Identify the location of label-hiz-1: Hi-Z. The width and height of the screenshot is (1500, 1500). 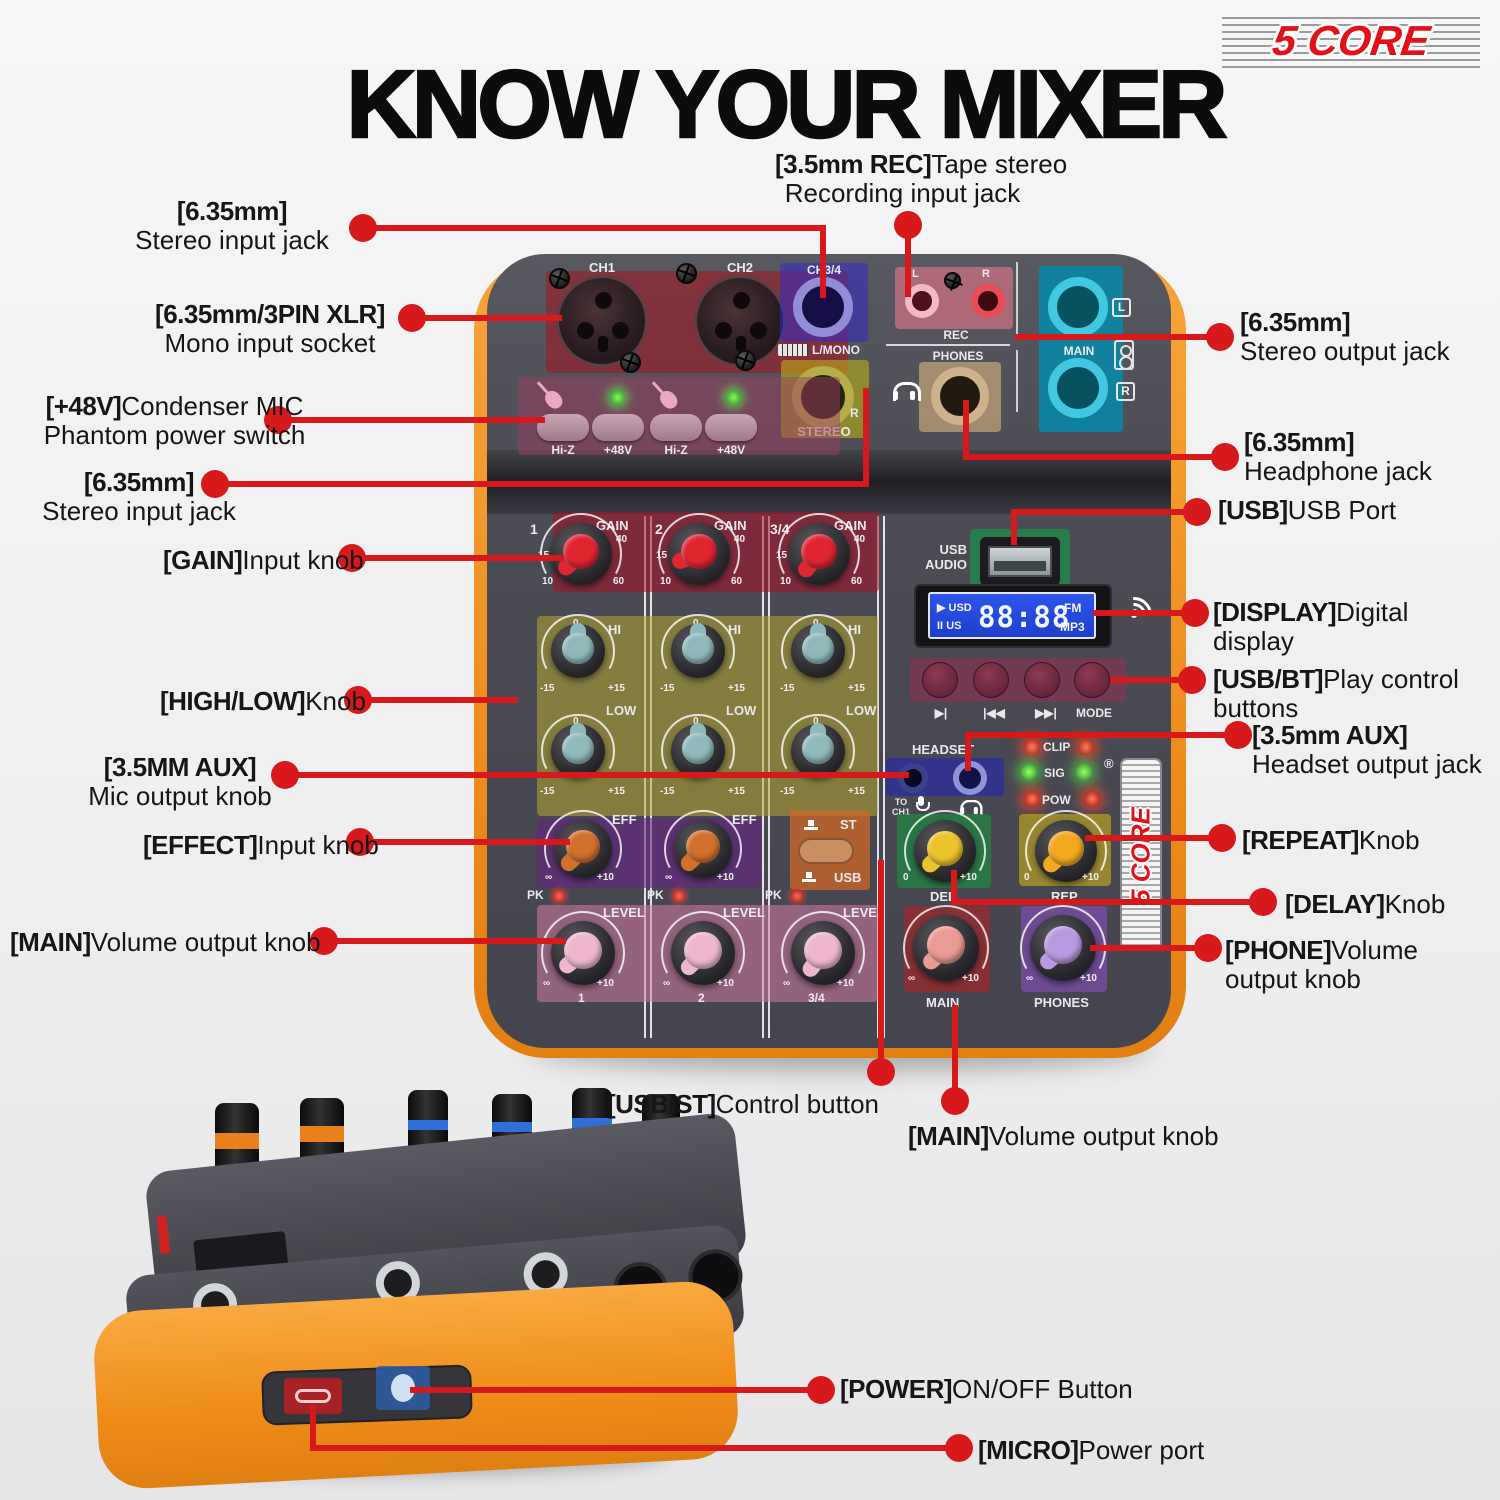
(563, 450).